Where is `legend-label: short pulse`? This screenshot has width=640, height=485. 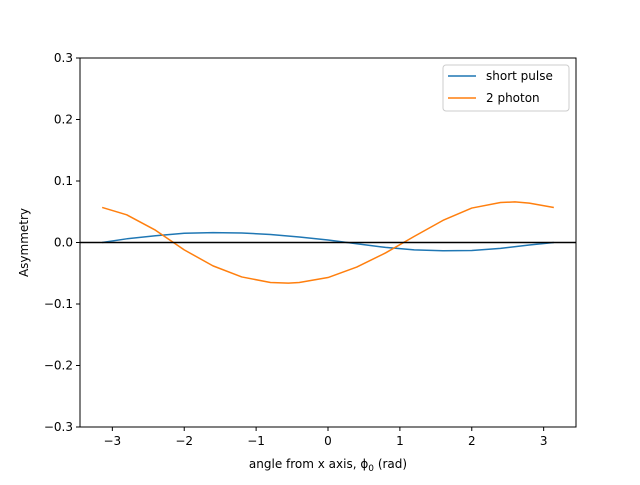 legend-label: short pulse is located at coordinates (519, 76).